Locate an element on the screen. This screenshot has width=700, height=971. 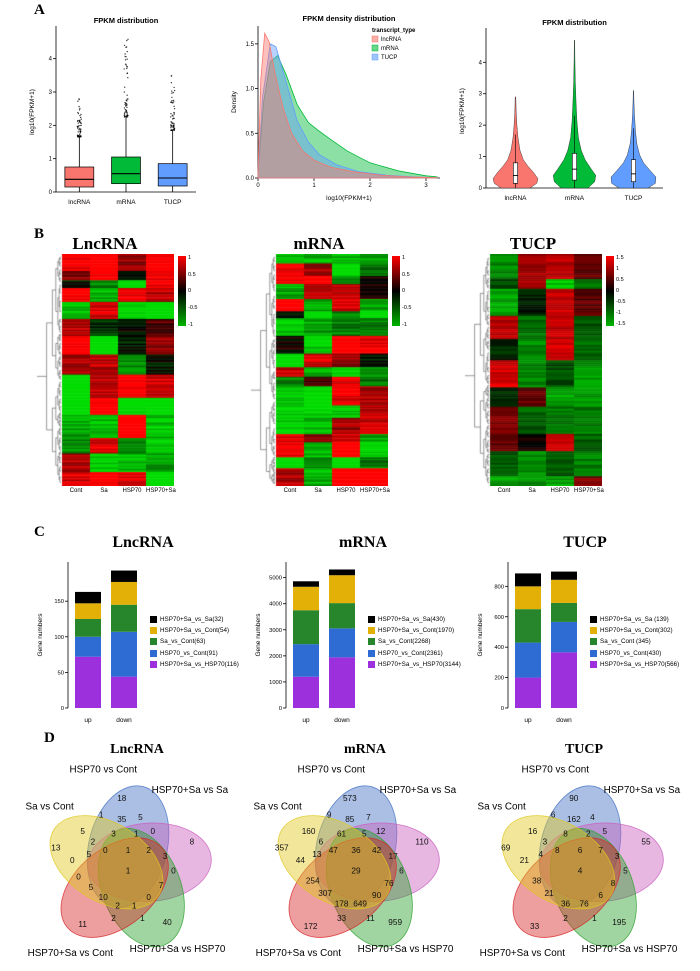
y-tick-label: 4 is located at coordinates (481, 63).